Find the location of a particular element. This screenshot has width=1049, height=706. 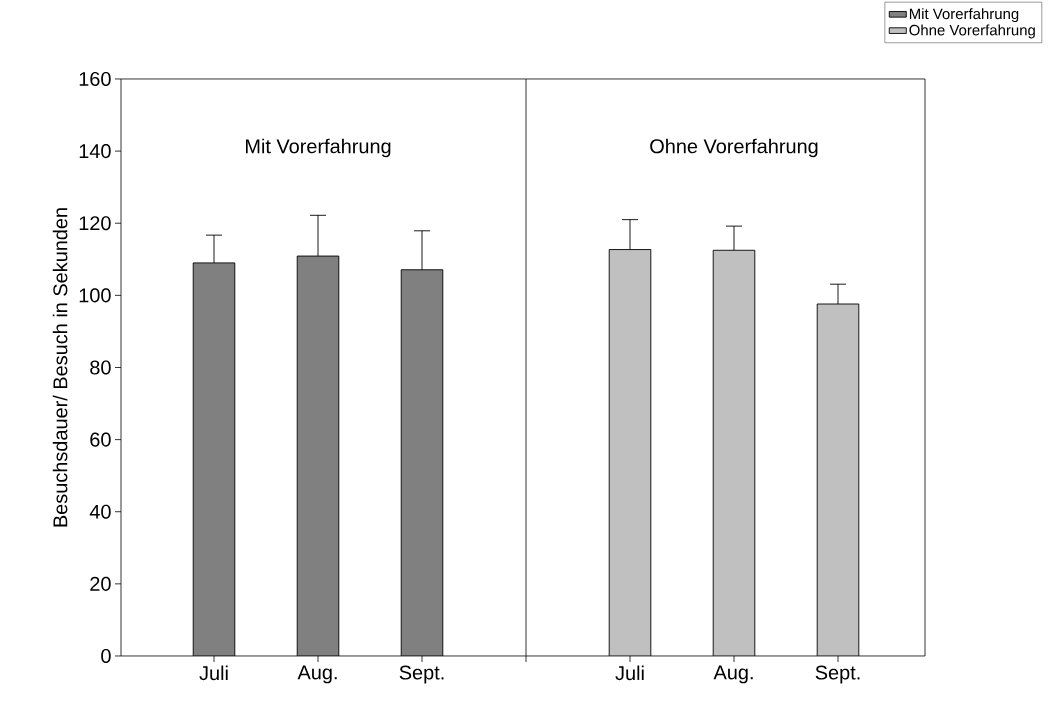

legend-label: Ohne Vorerfahrung is located at coordinates (972, 31).